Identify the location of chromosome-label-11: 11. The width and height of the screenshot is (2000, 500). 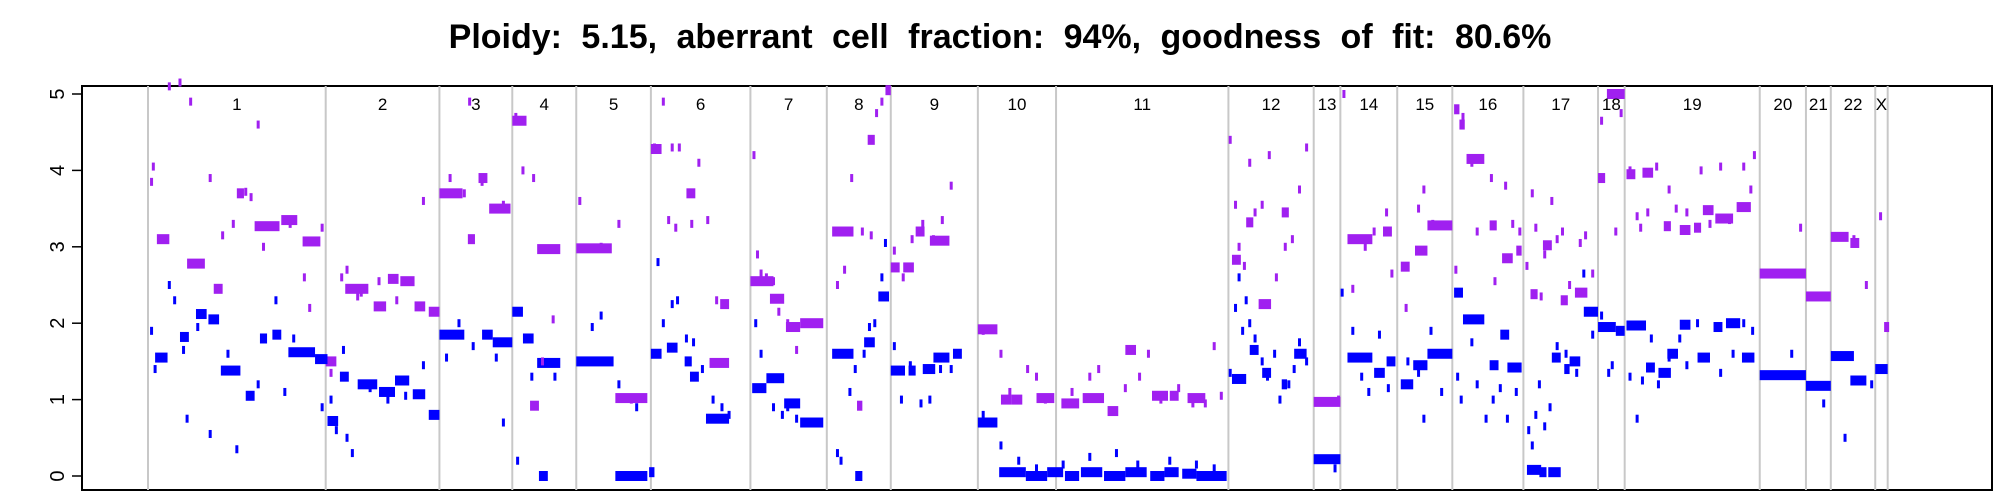
(1142, 104).